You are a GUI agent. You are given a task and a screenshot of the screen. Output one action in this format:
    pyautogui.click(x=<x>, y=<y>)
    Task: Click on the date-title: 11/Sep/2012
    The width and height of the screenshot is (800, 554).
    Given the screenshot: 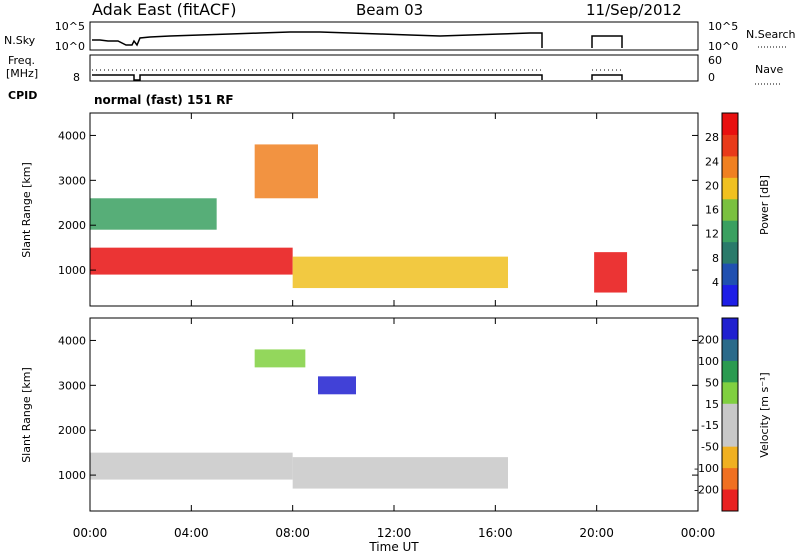 What is the action you would take?
    pyautogui.click(x=634, y=10)
    